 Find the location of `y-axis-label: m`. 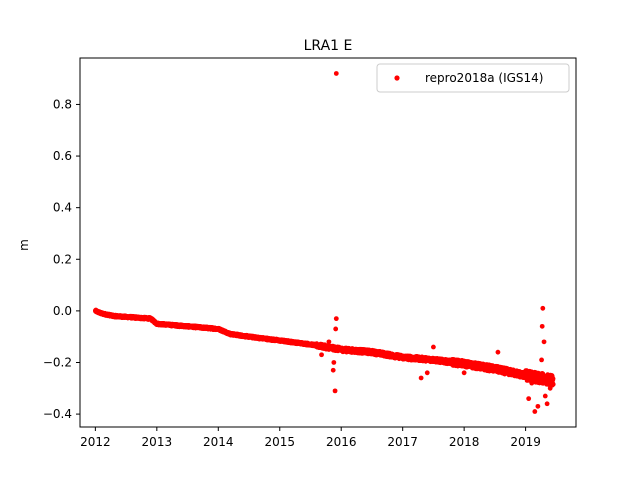

y-axis-label: m is located at coordinates (24, 245).